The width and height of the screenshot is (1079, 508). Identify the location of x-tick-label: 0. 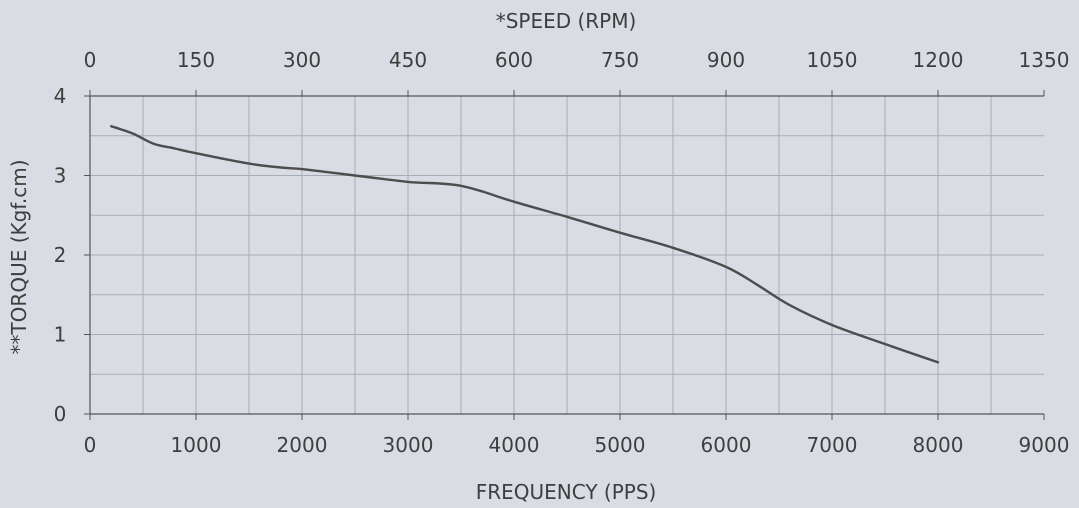
(90, 445).